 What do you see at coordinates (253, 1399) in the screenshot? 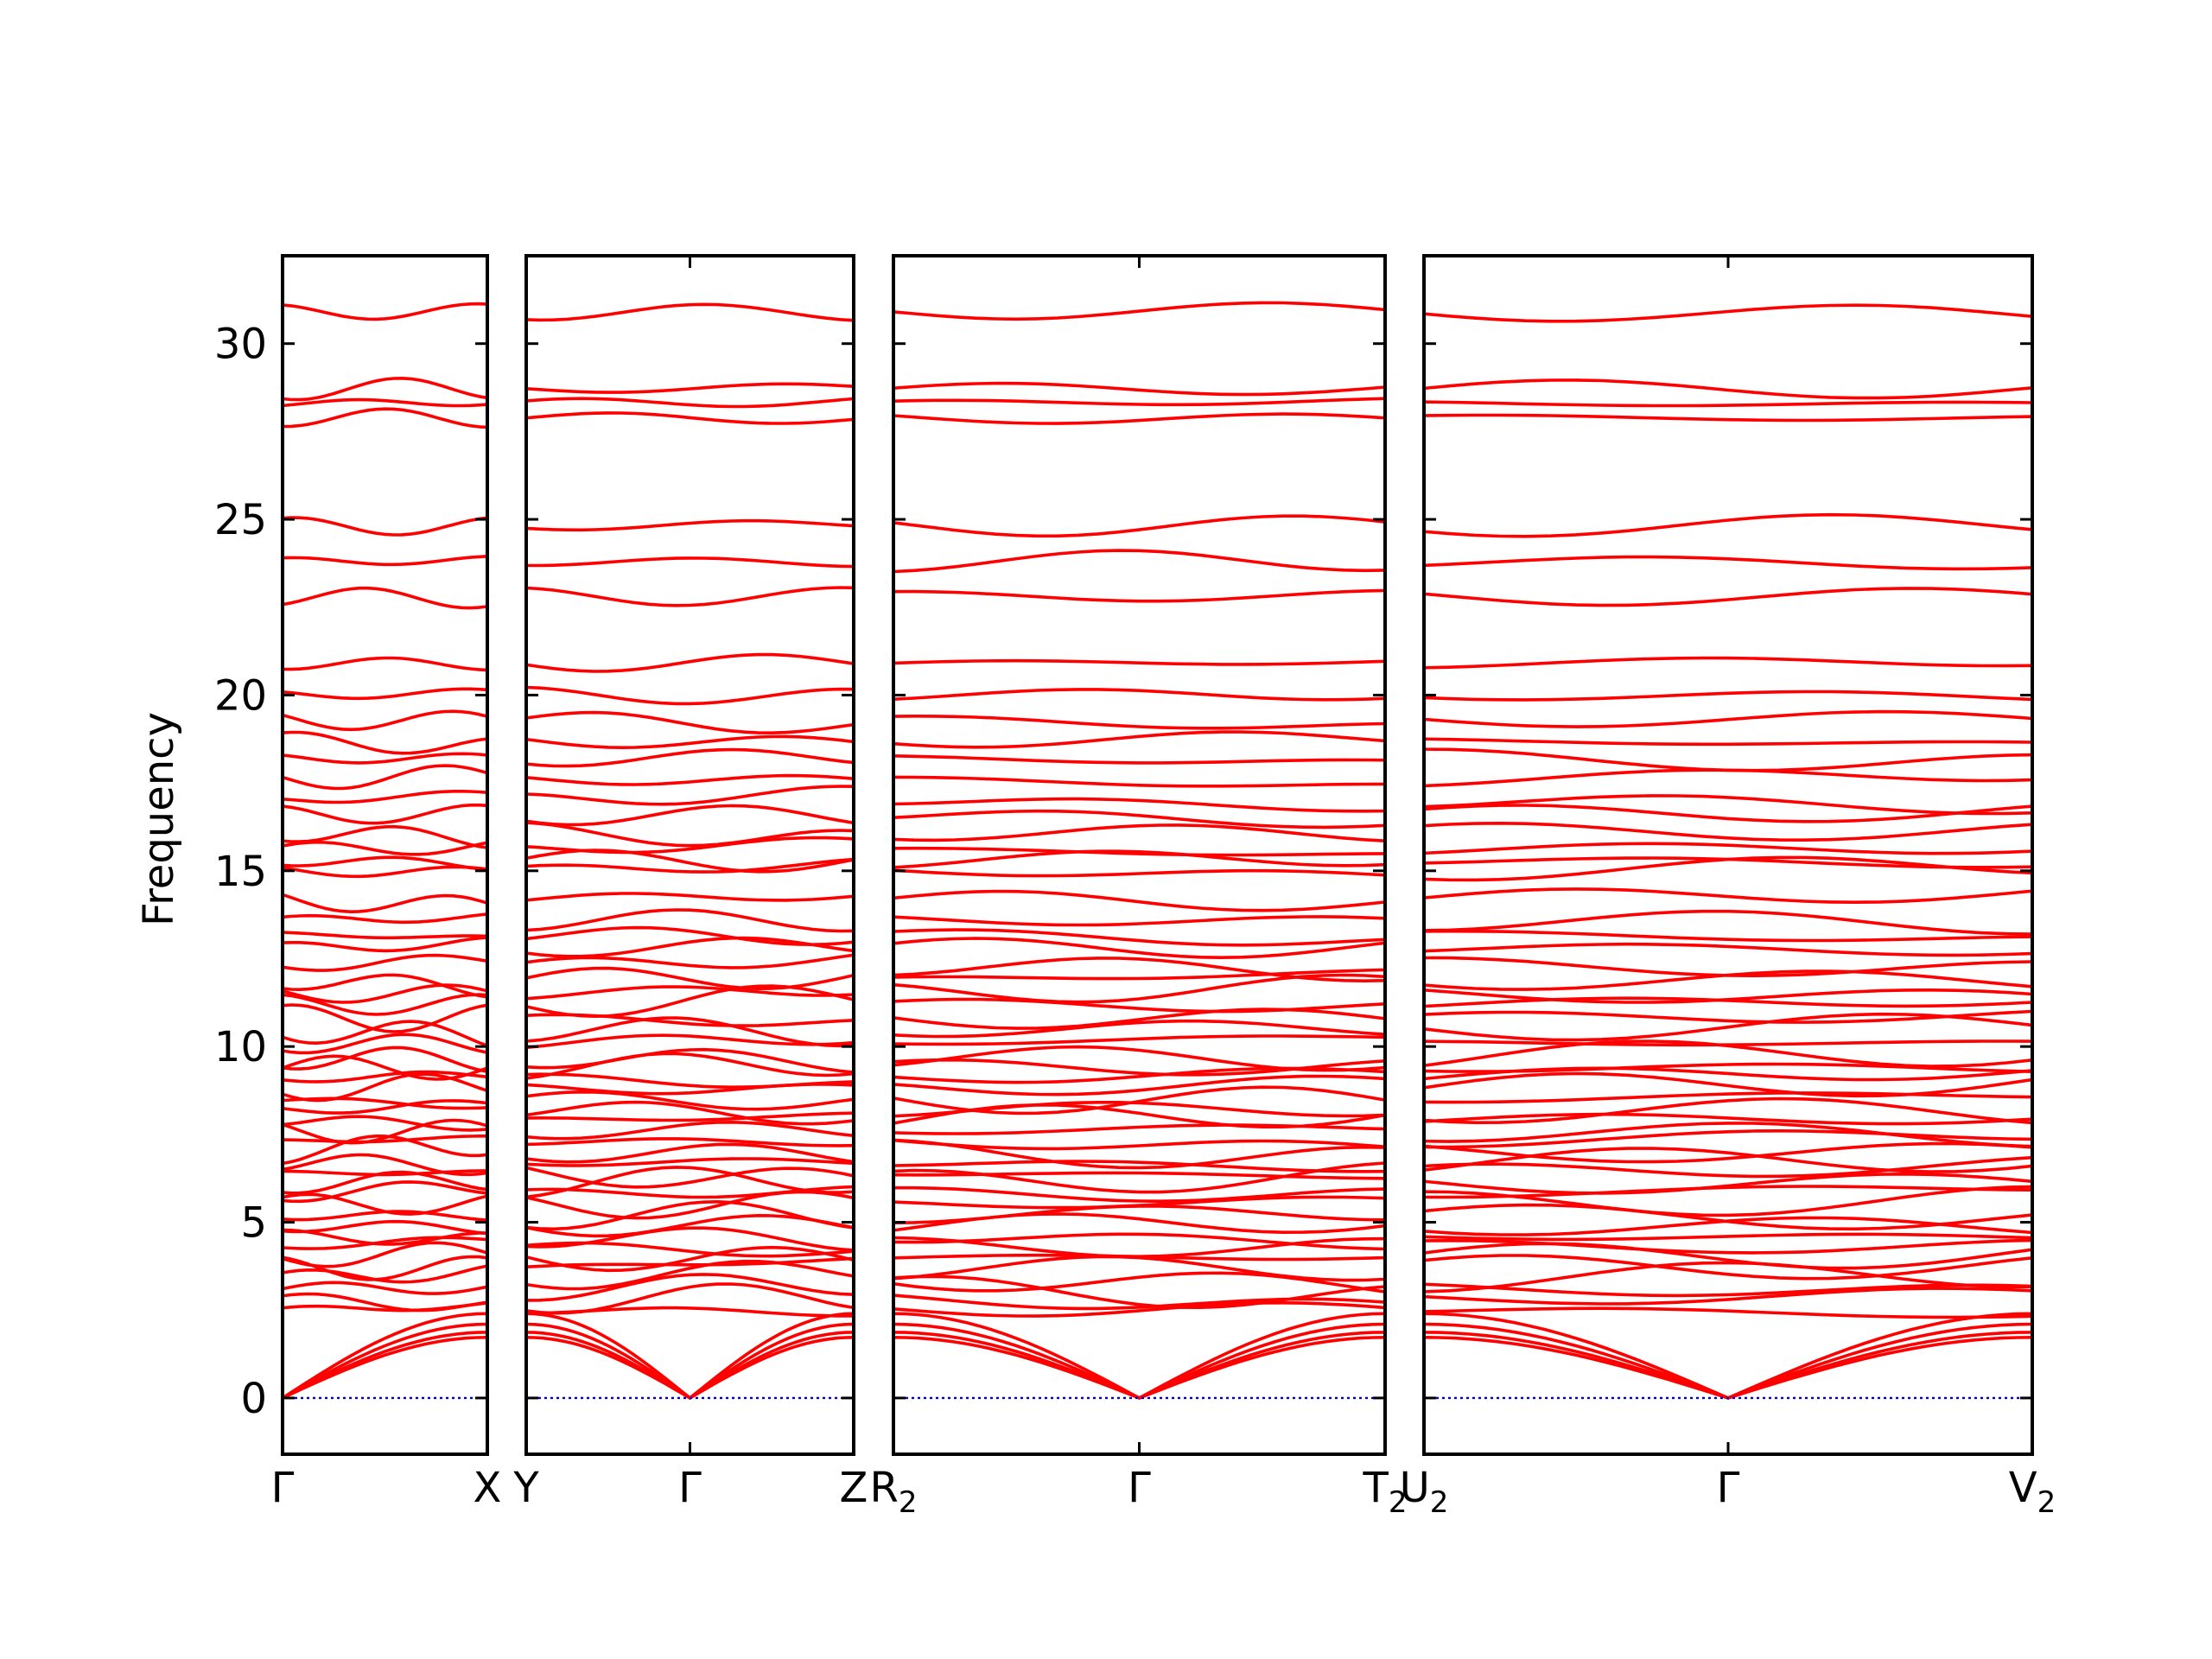
I see `y-tick-label: 0` at bounding box center [253, 1399].